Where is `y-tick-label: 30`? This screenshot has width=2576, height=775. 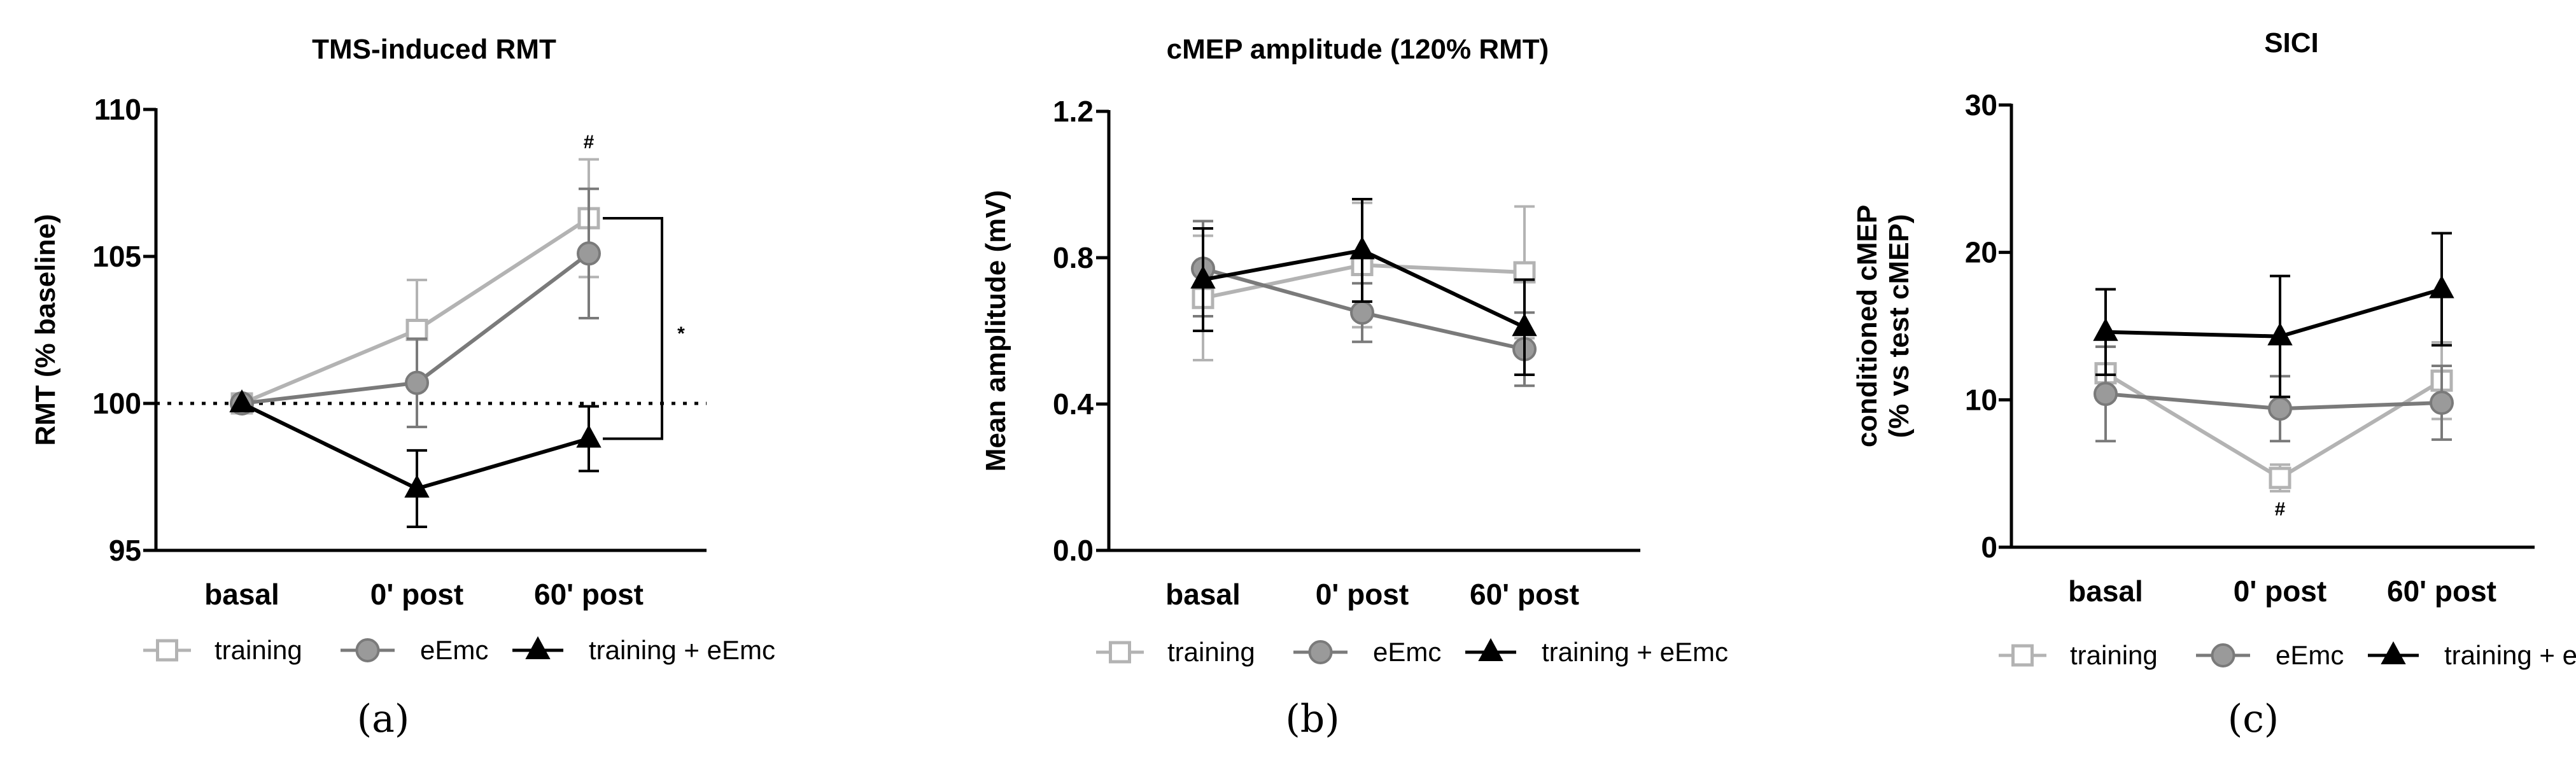 y-tick-label: 30 is located at coordinates (1981, 105).